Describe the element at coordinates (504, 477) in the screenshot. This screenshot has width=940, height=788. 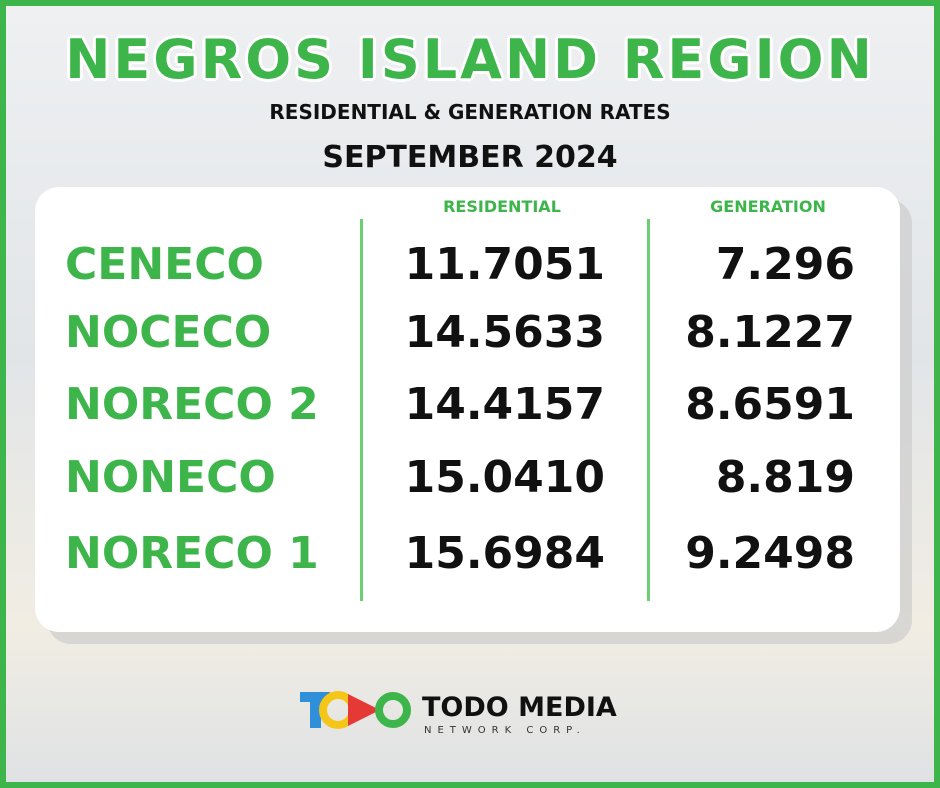
I see `residential-rate: 15.0410` at that location.